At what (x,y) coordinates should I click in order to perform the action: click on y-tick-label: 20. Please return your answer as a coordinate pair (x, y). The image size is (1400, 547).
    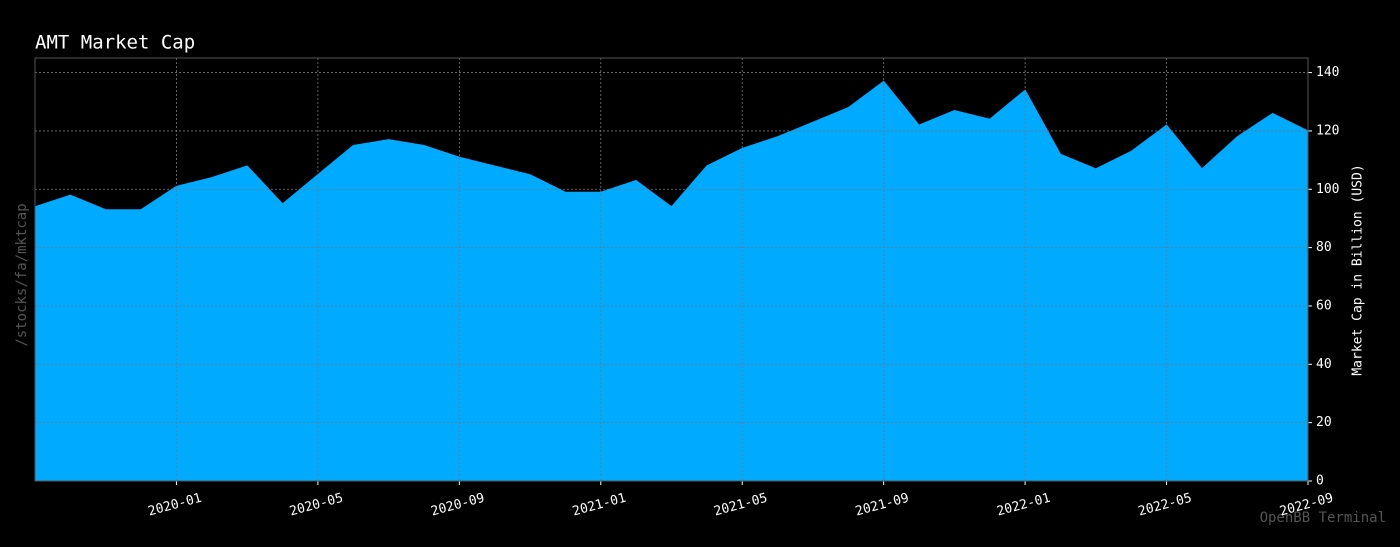
    Looking at the image, I should click on (1324, 422).